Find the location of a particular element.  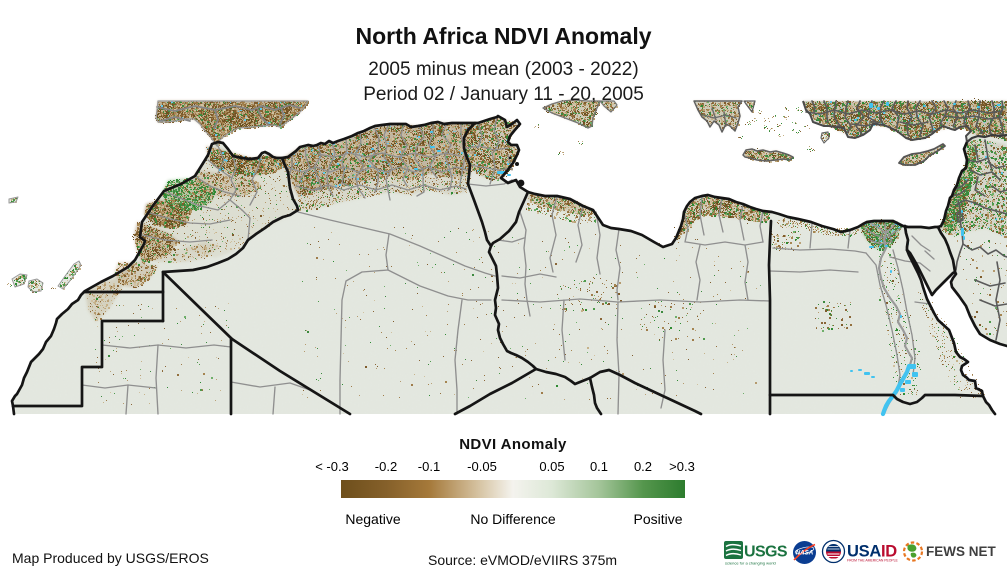

svg-text: science for a changing world is located at coordinates (750, 563).